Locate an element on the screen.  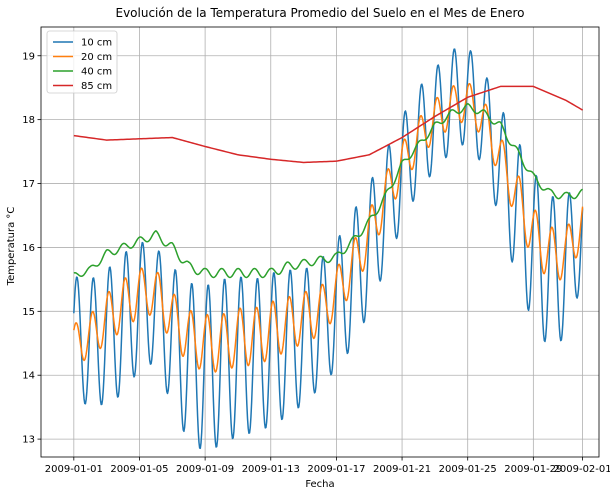
legend-label: 10 cm is located at coordinates (96, 43).